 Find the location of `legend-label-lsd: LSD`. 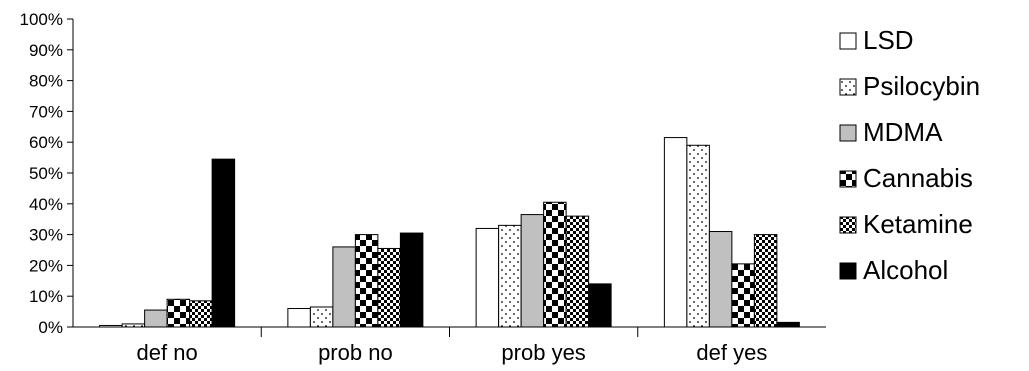

legend-label-lsd: LSD is located at coordinates (888, 40).